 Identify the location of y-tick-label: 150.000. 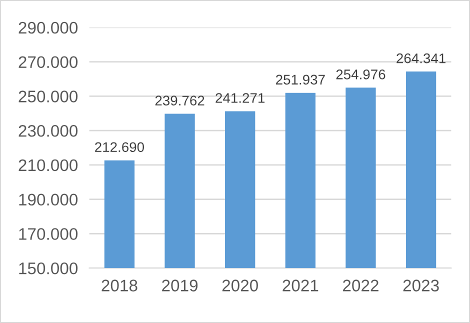
(48, 268).